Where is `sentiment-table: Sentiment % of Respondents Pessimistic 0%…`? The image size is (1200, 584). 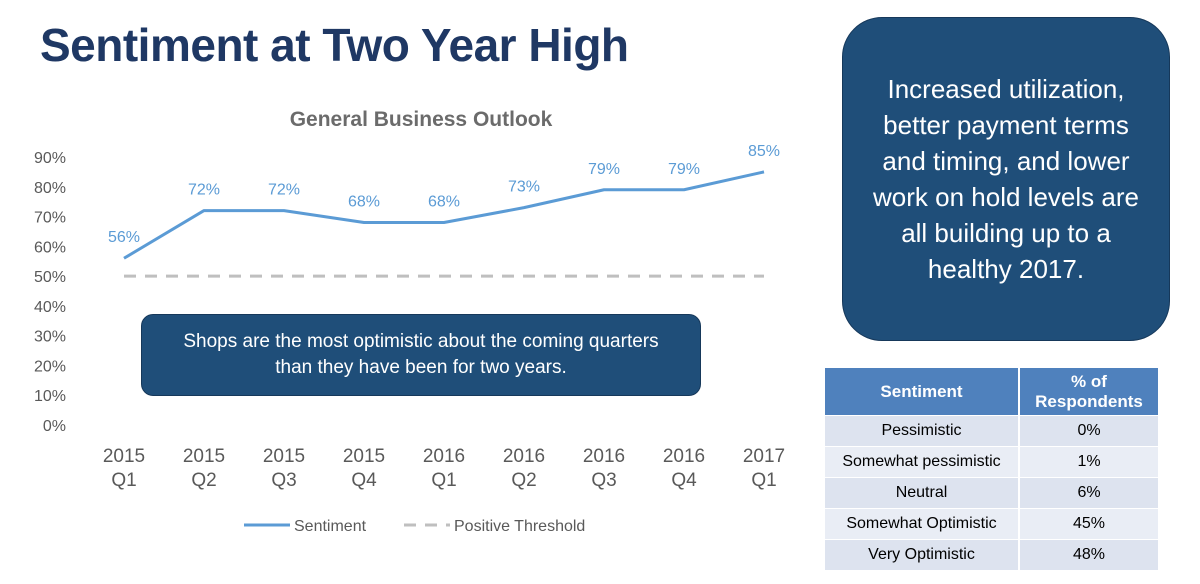 sentiment-table: Sentiment % of Respondents Pessimistic 0%… is located at coordinates (991, 469).